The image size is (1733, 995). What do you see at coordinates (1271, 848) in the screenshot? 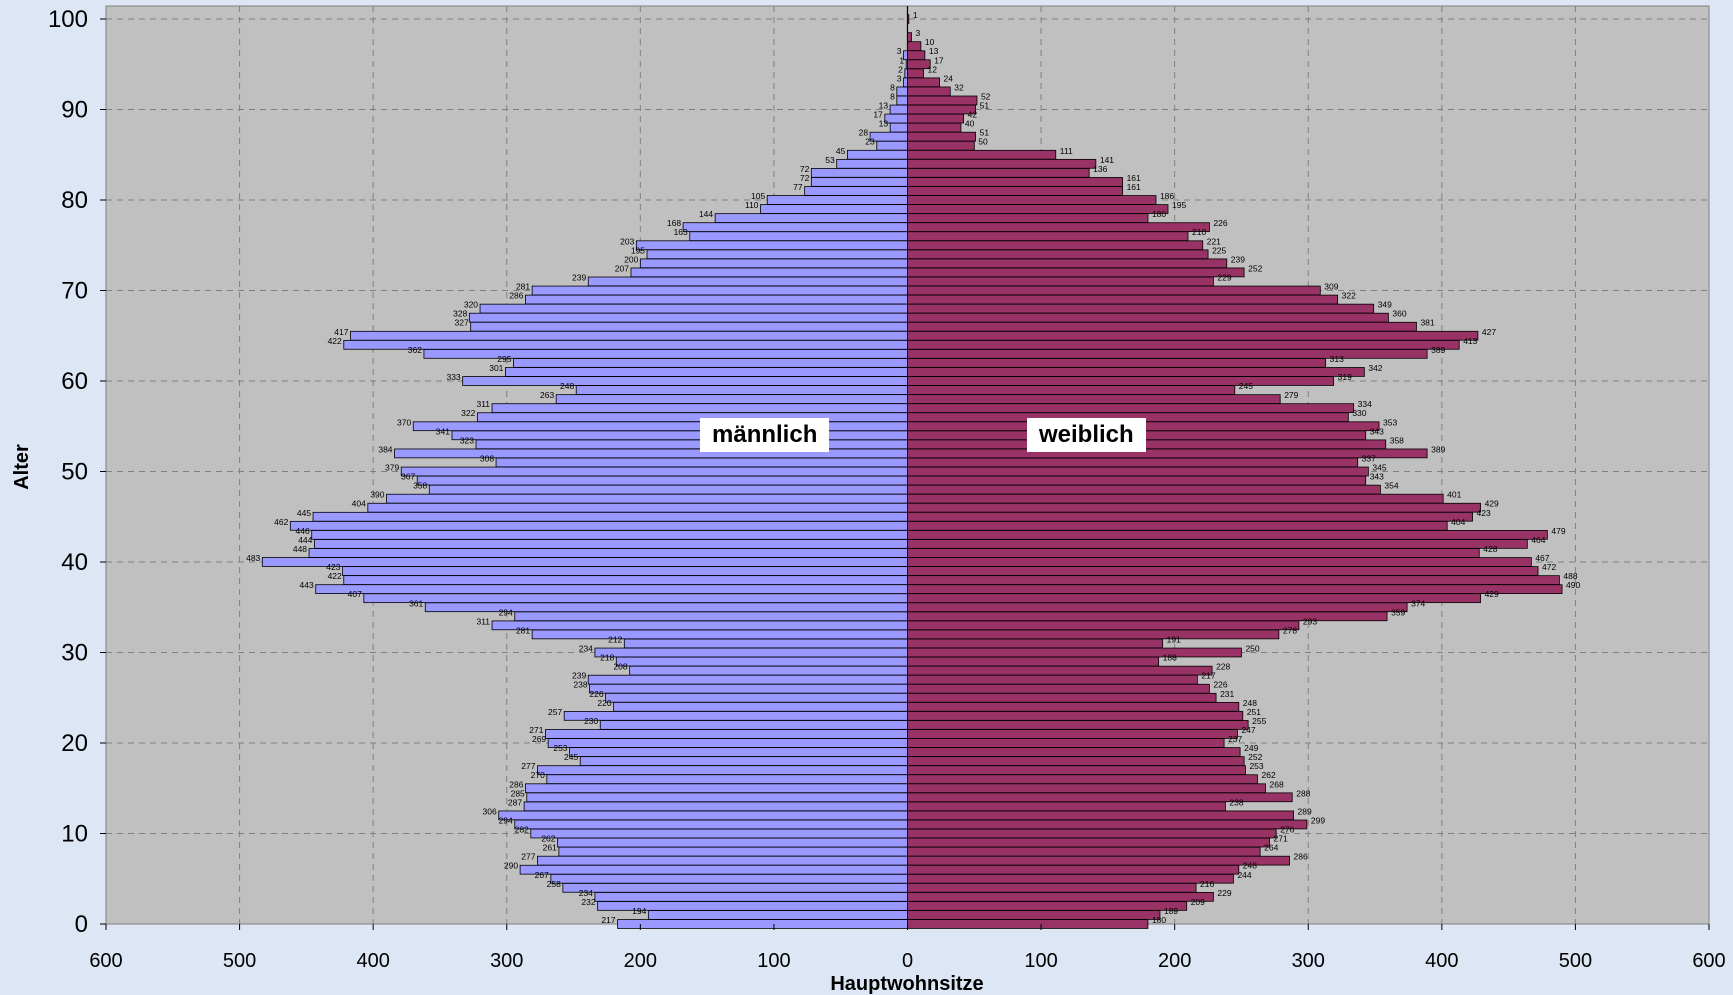
I see `value-label: 264` at bounding box center [1271, 848].